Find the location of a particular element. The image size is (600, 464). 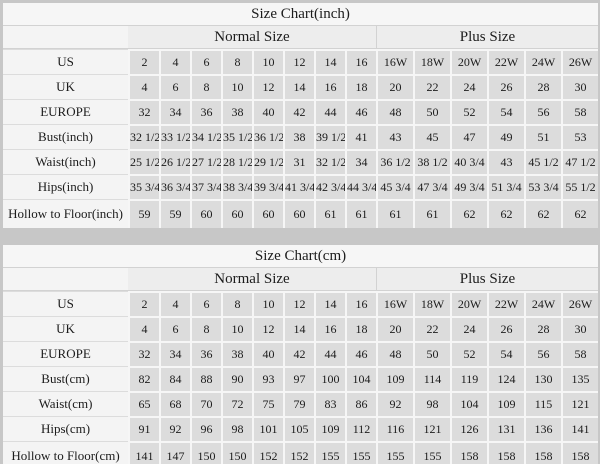

size-cell: 53 is located at coordinates (580, 136).